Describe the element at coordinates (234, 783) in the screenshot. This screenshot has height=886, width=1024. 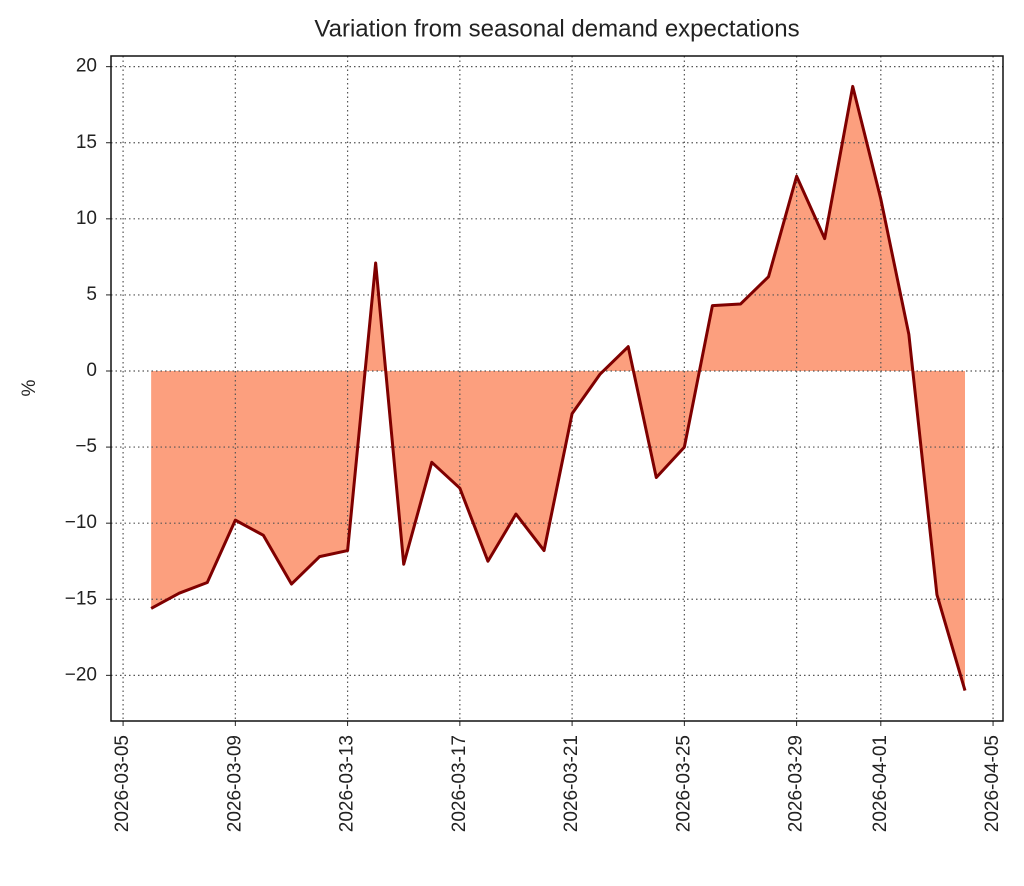
I see `x-tick-label: 2026-03-09` at that location.